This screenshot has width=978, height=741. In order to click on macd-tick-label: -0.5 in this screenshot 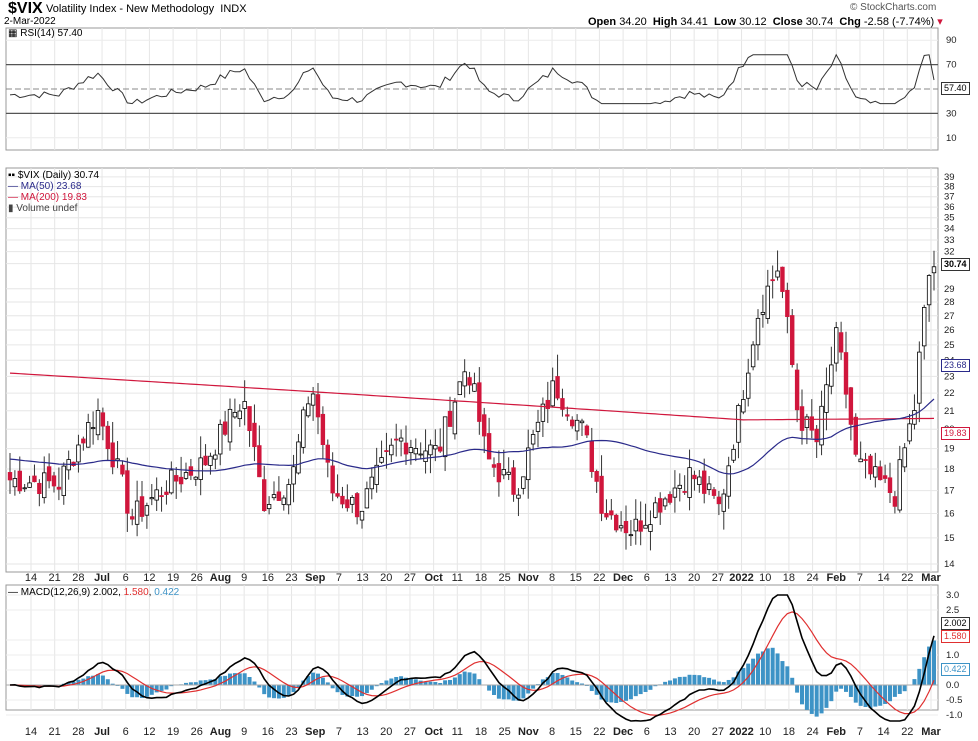, I will do `click(954, 700)`.